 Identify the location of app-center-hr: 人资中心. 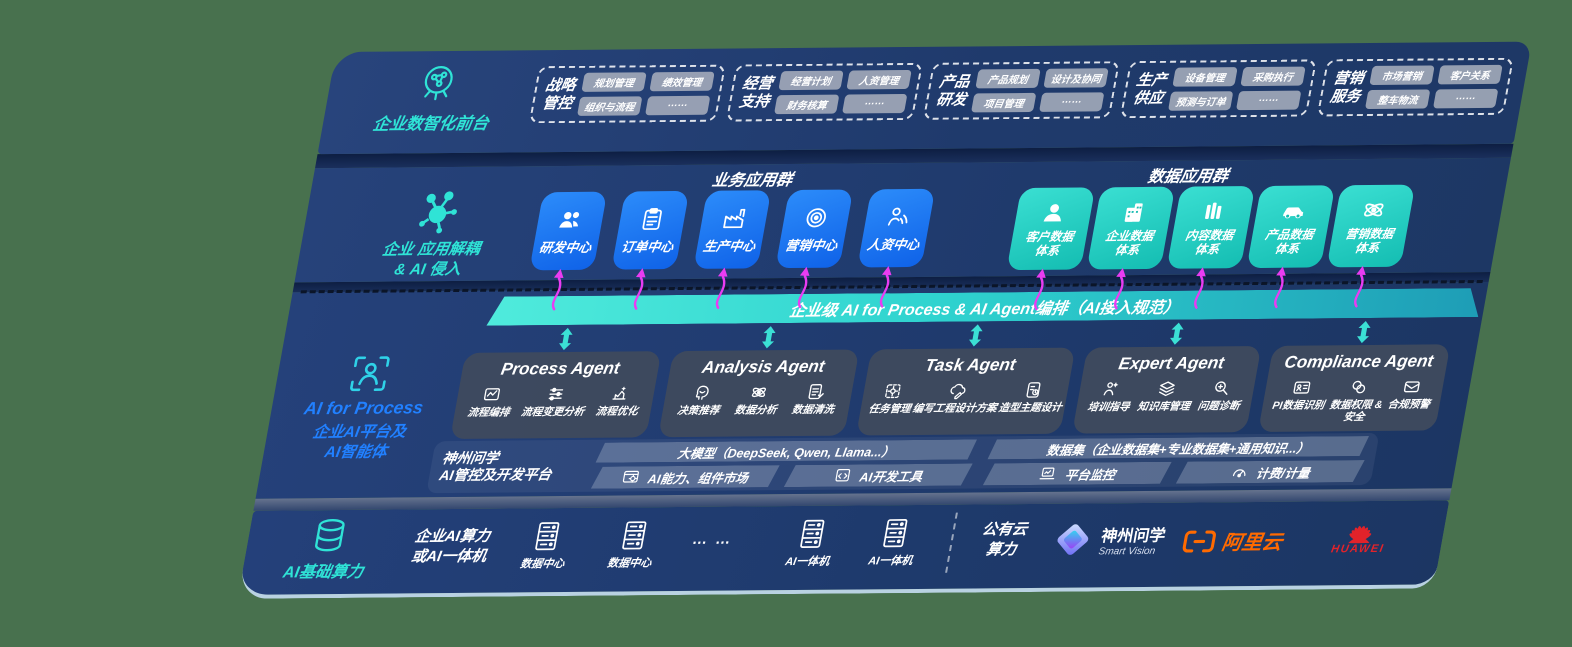
(896, 248).